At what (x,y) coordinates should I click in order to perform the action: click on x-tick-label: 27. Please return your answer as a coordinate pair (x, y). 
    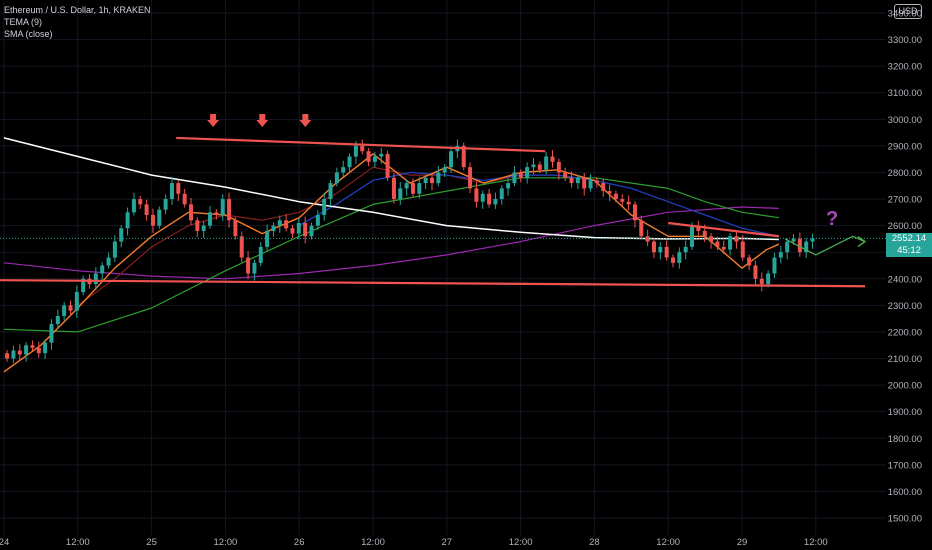
    Looking at the image, I should click on (447, 542).